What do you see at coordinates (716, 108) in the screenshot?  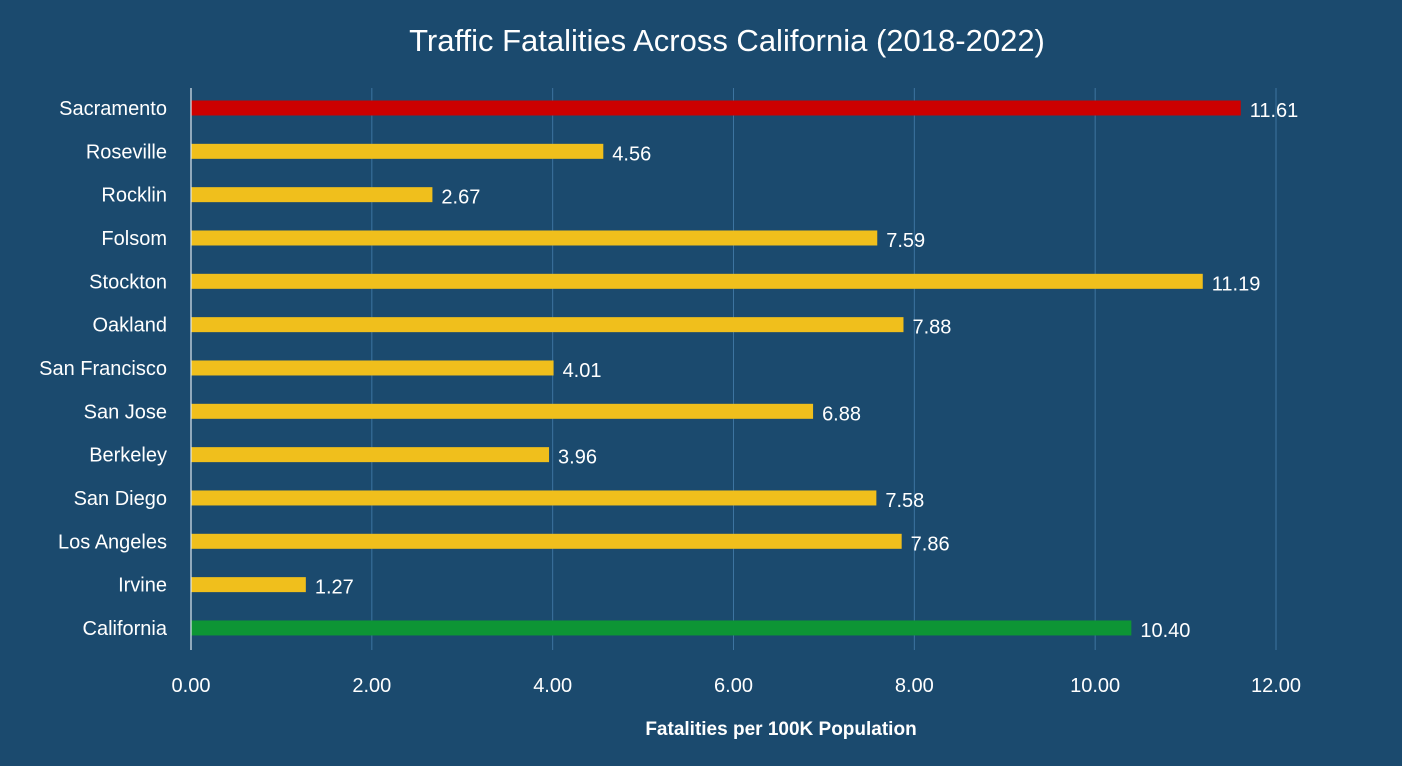 I see `bar-sacramento` at bounding box center [716, 108].